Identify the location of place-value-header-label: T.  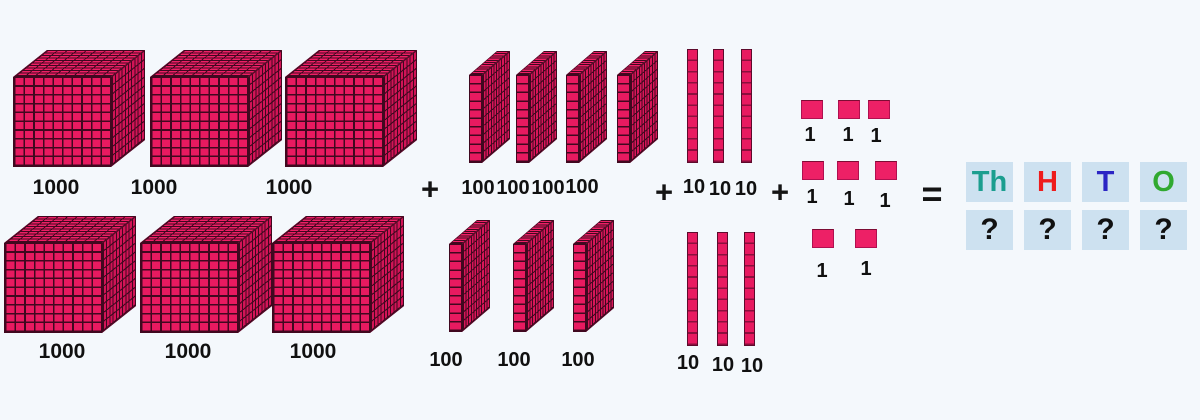
(1105, 181).